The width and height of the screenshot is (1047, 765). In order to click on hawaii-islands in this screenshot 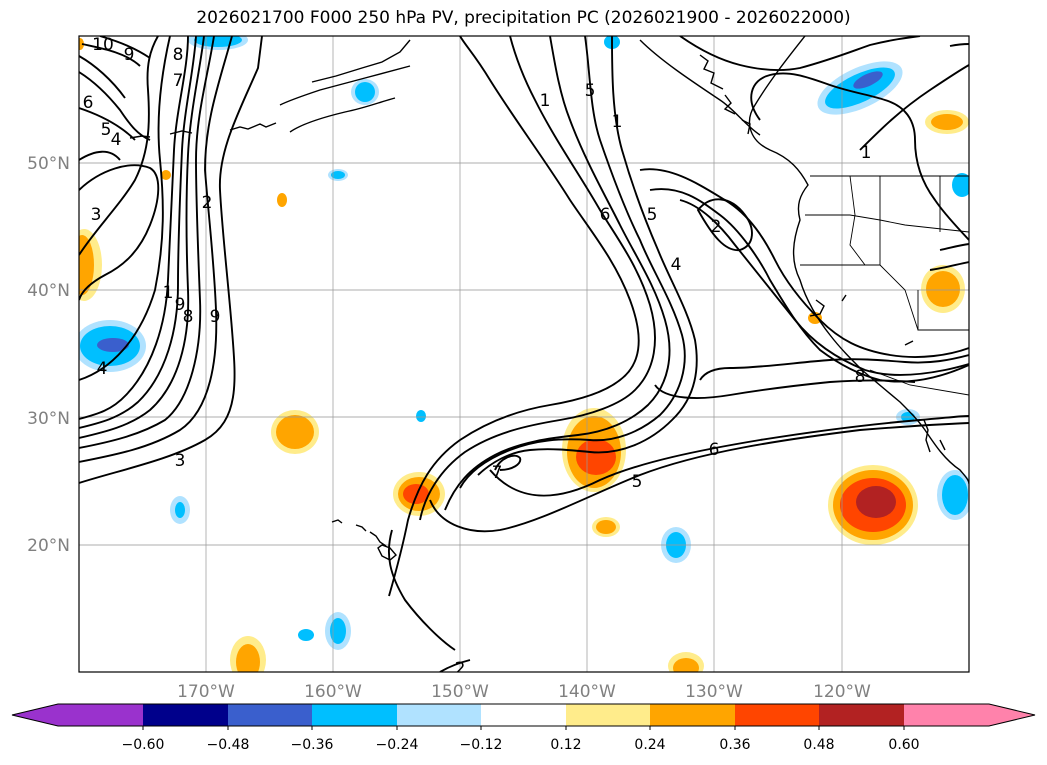, I will do `click(364, 540)`.